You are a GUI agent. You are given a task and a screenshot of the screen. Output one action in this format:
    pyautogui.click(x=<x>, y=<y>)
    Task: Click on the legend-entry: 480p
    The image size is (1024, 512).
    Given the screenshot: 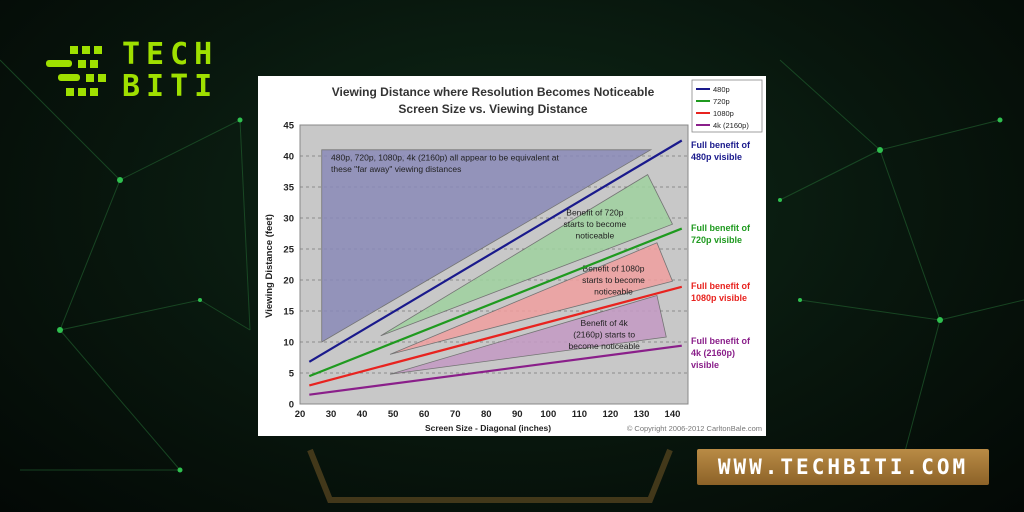 What is the action you would take?
    pyautogui.click(x=721, y=89)
    